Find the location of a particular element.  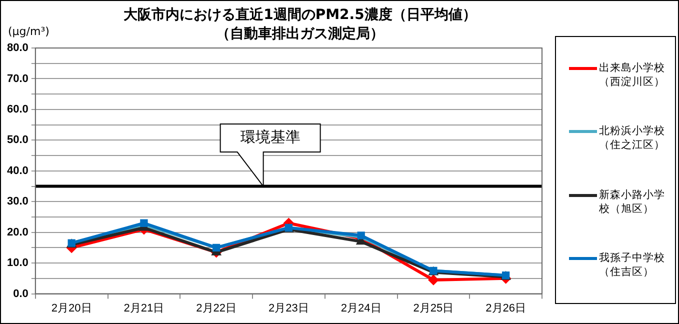

legend-label: 北粉浜小学校（住之江区） is located at coordinates (632, 138).